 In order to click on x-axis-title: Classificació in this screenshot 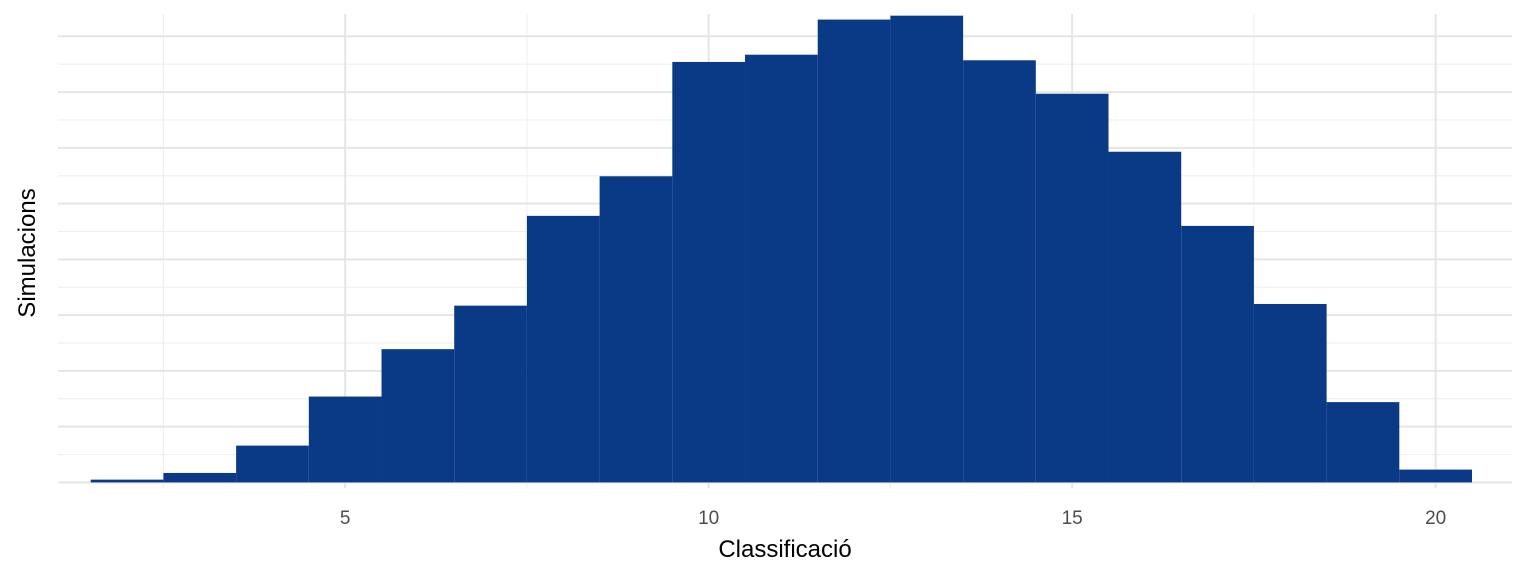, I will do `click(784, 549)`.